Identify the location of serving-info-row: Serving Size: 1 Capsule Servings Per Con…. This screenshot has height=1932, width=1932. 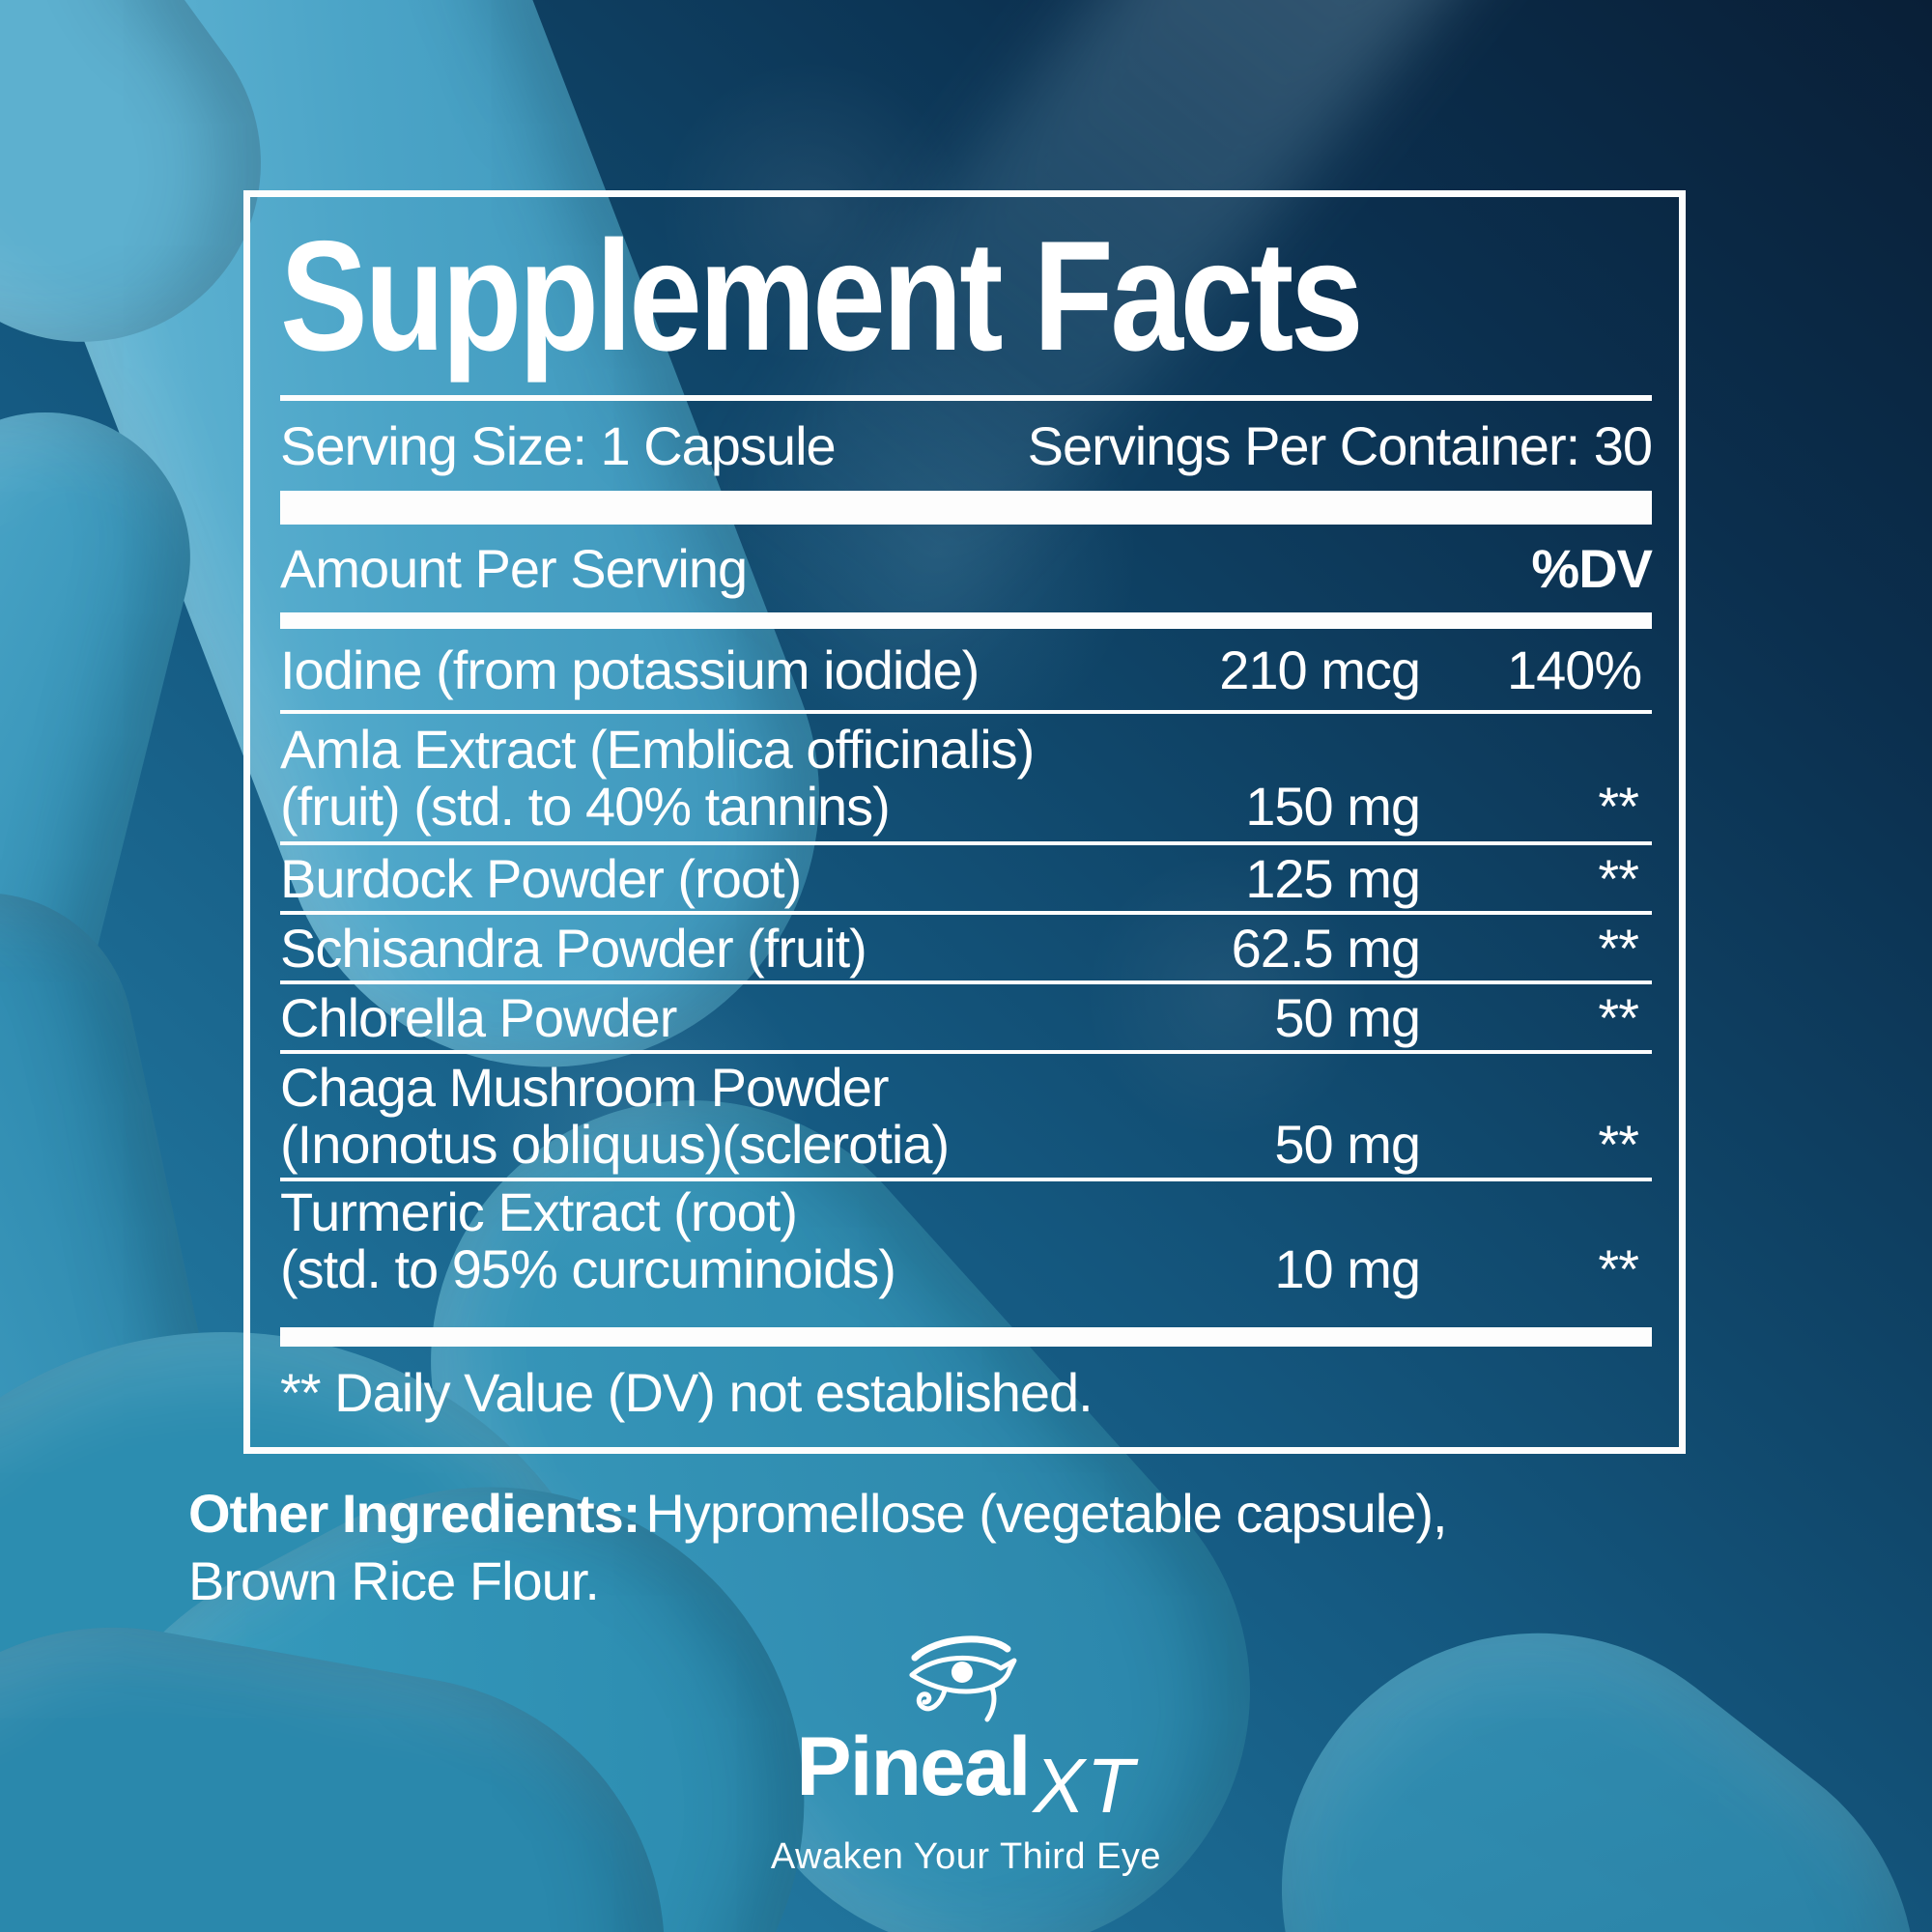
(966, 446).